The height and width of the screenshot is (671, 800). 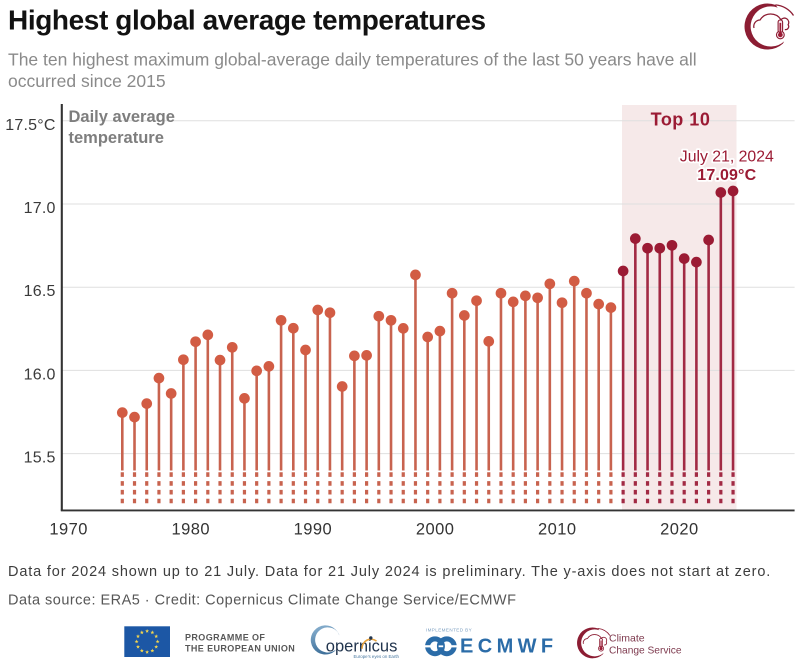 I want to click on svg-text: Change Service, so click(x=645, y=651).